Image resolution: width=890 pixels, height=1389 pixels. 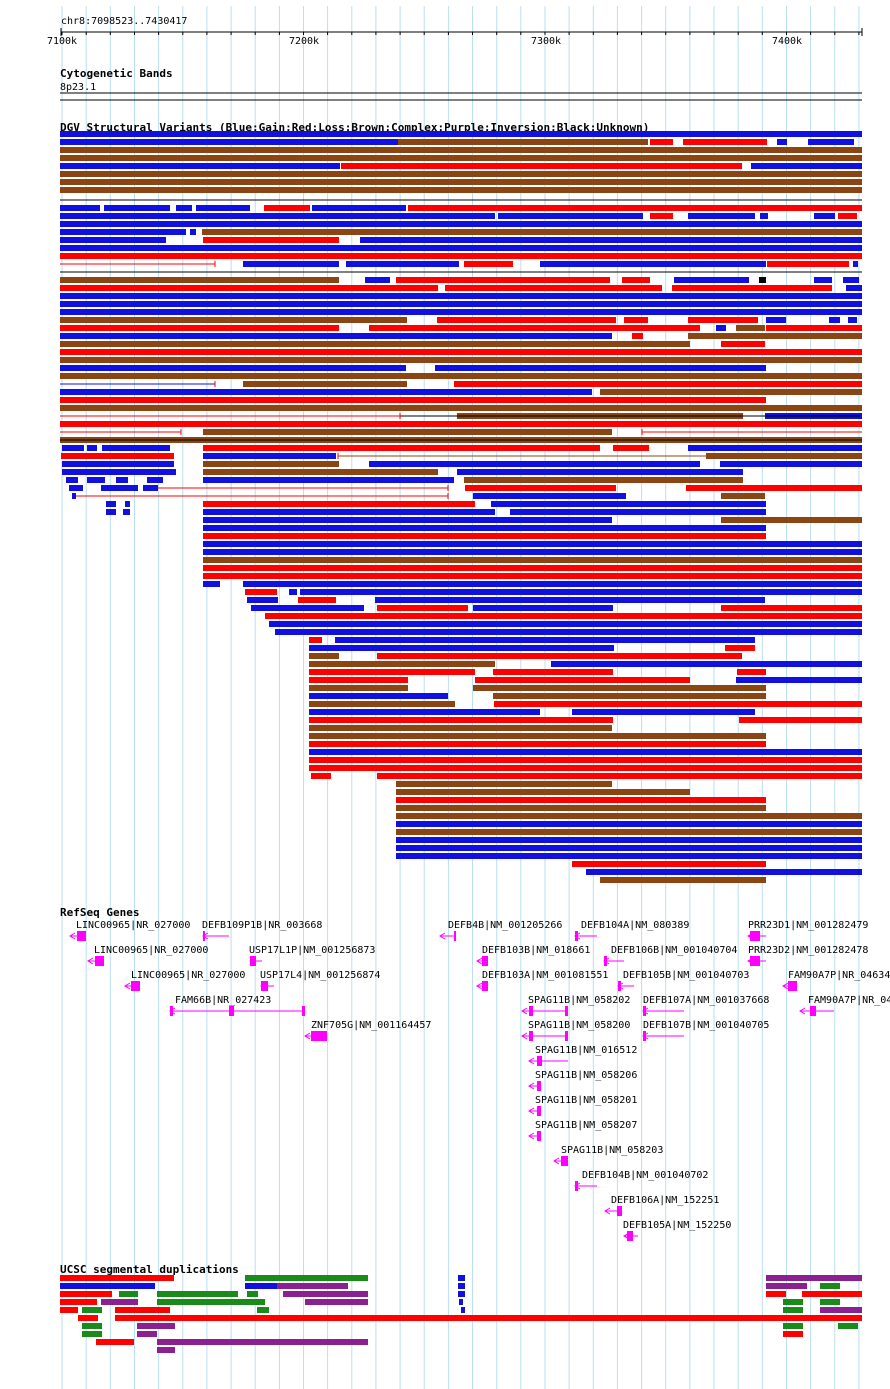 I want to click on gene-label: DEFB106A|NM_152251, so click(x=665, y=1200).